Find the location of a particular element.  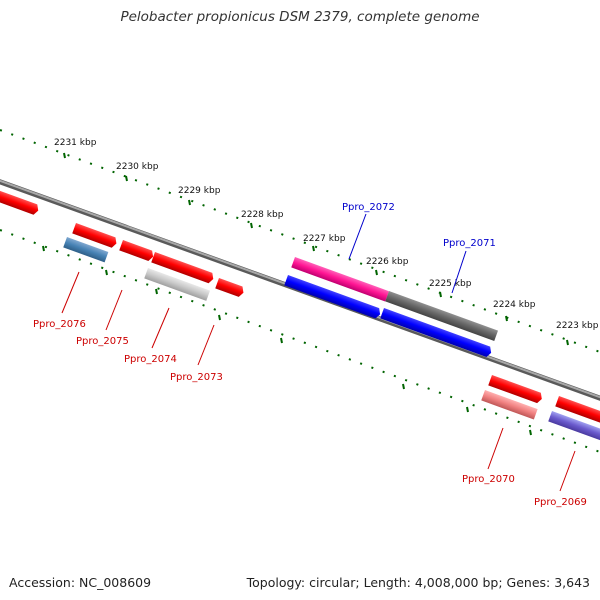

gene-label-ppro-2071: Ppro_2071 is located at coordinates (469, 243).